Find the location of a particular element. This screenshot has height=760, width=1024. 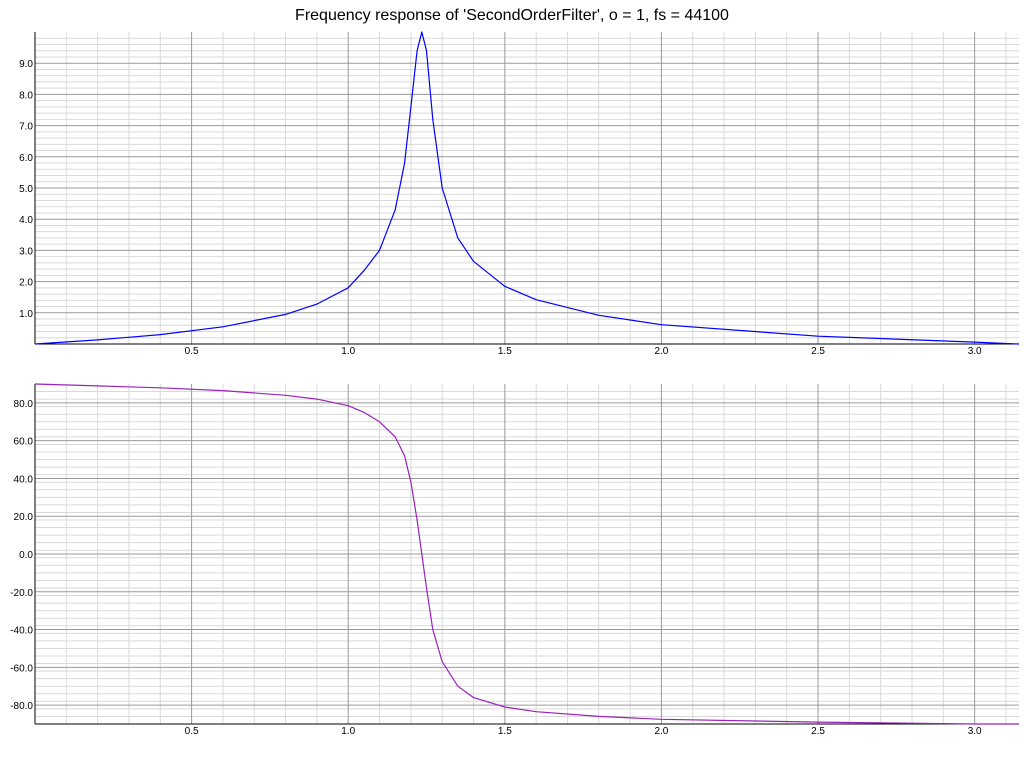

phase-x-tick-label: 3.0 is located at coordinates (975, 731).